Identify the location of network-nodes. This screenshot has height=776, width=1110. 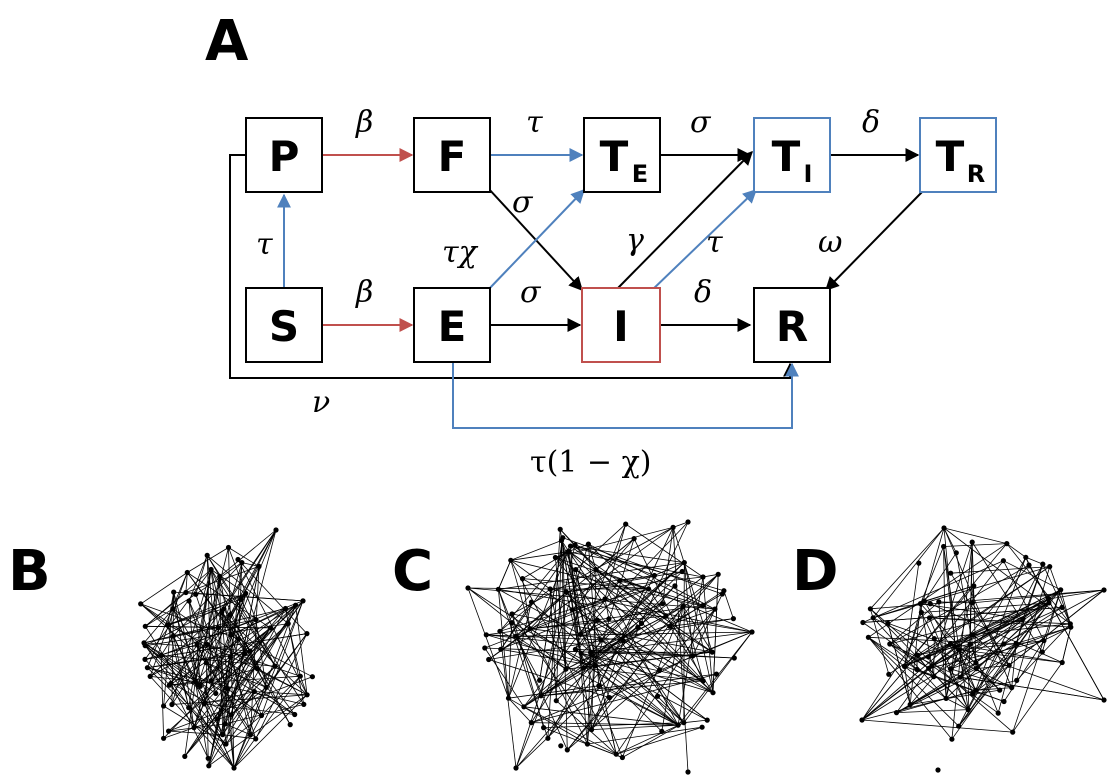
(226, 649).